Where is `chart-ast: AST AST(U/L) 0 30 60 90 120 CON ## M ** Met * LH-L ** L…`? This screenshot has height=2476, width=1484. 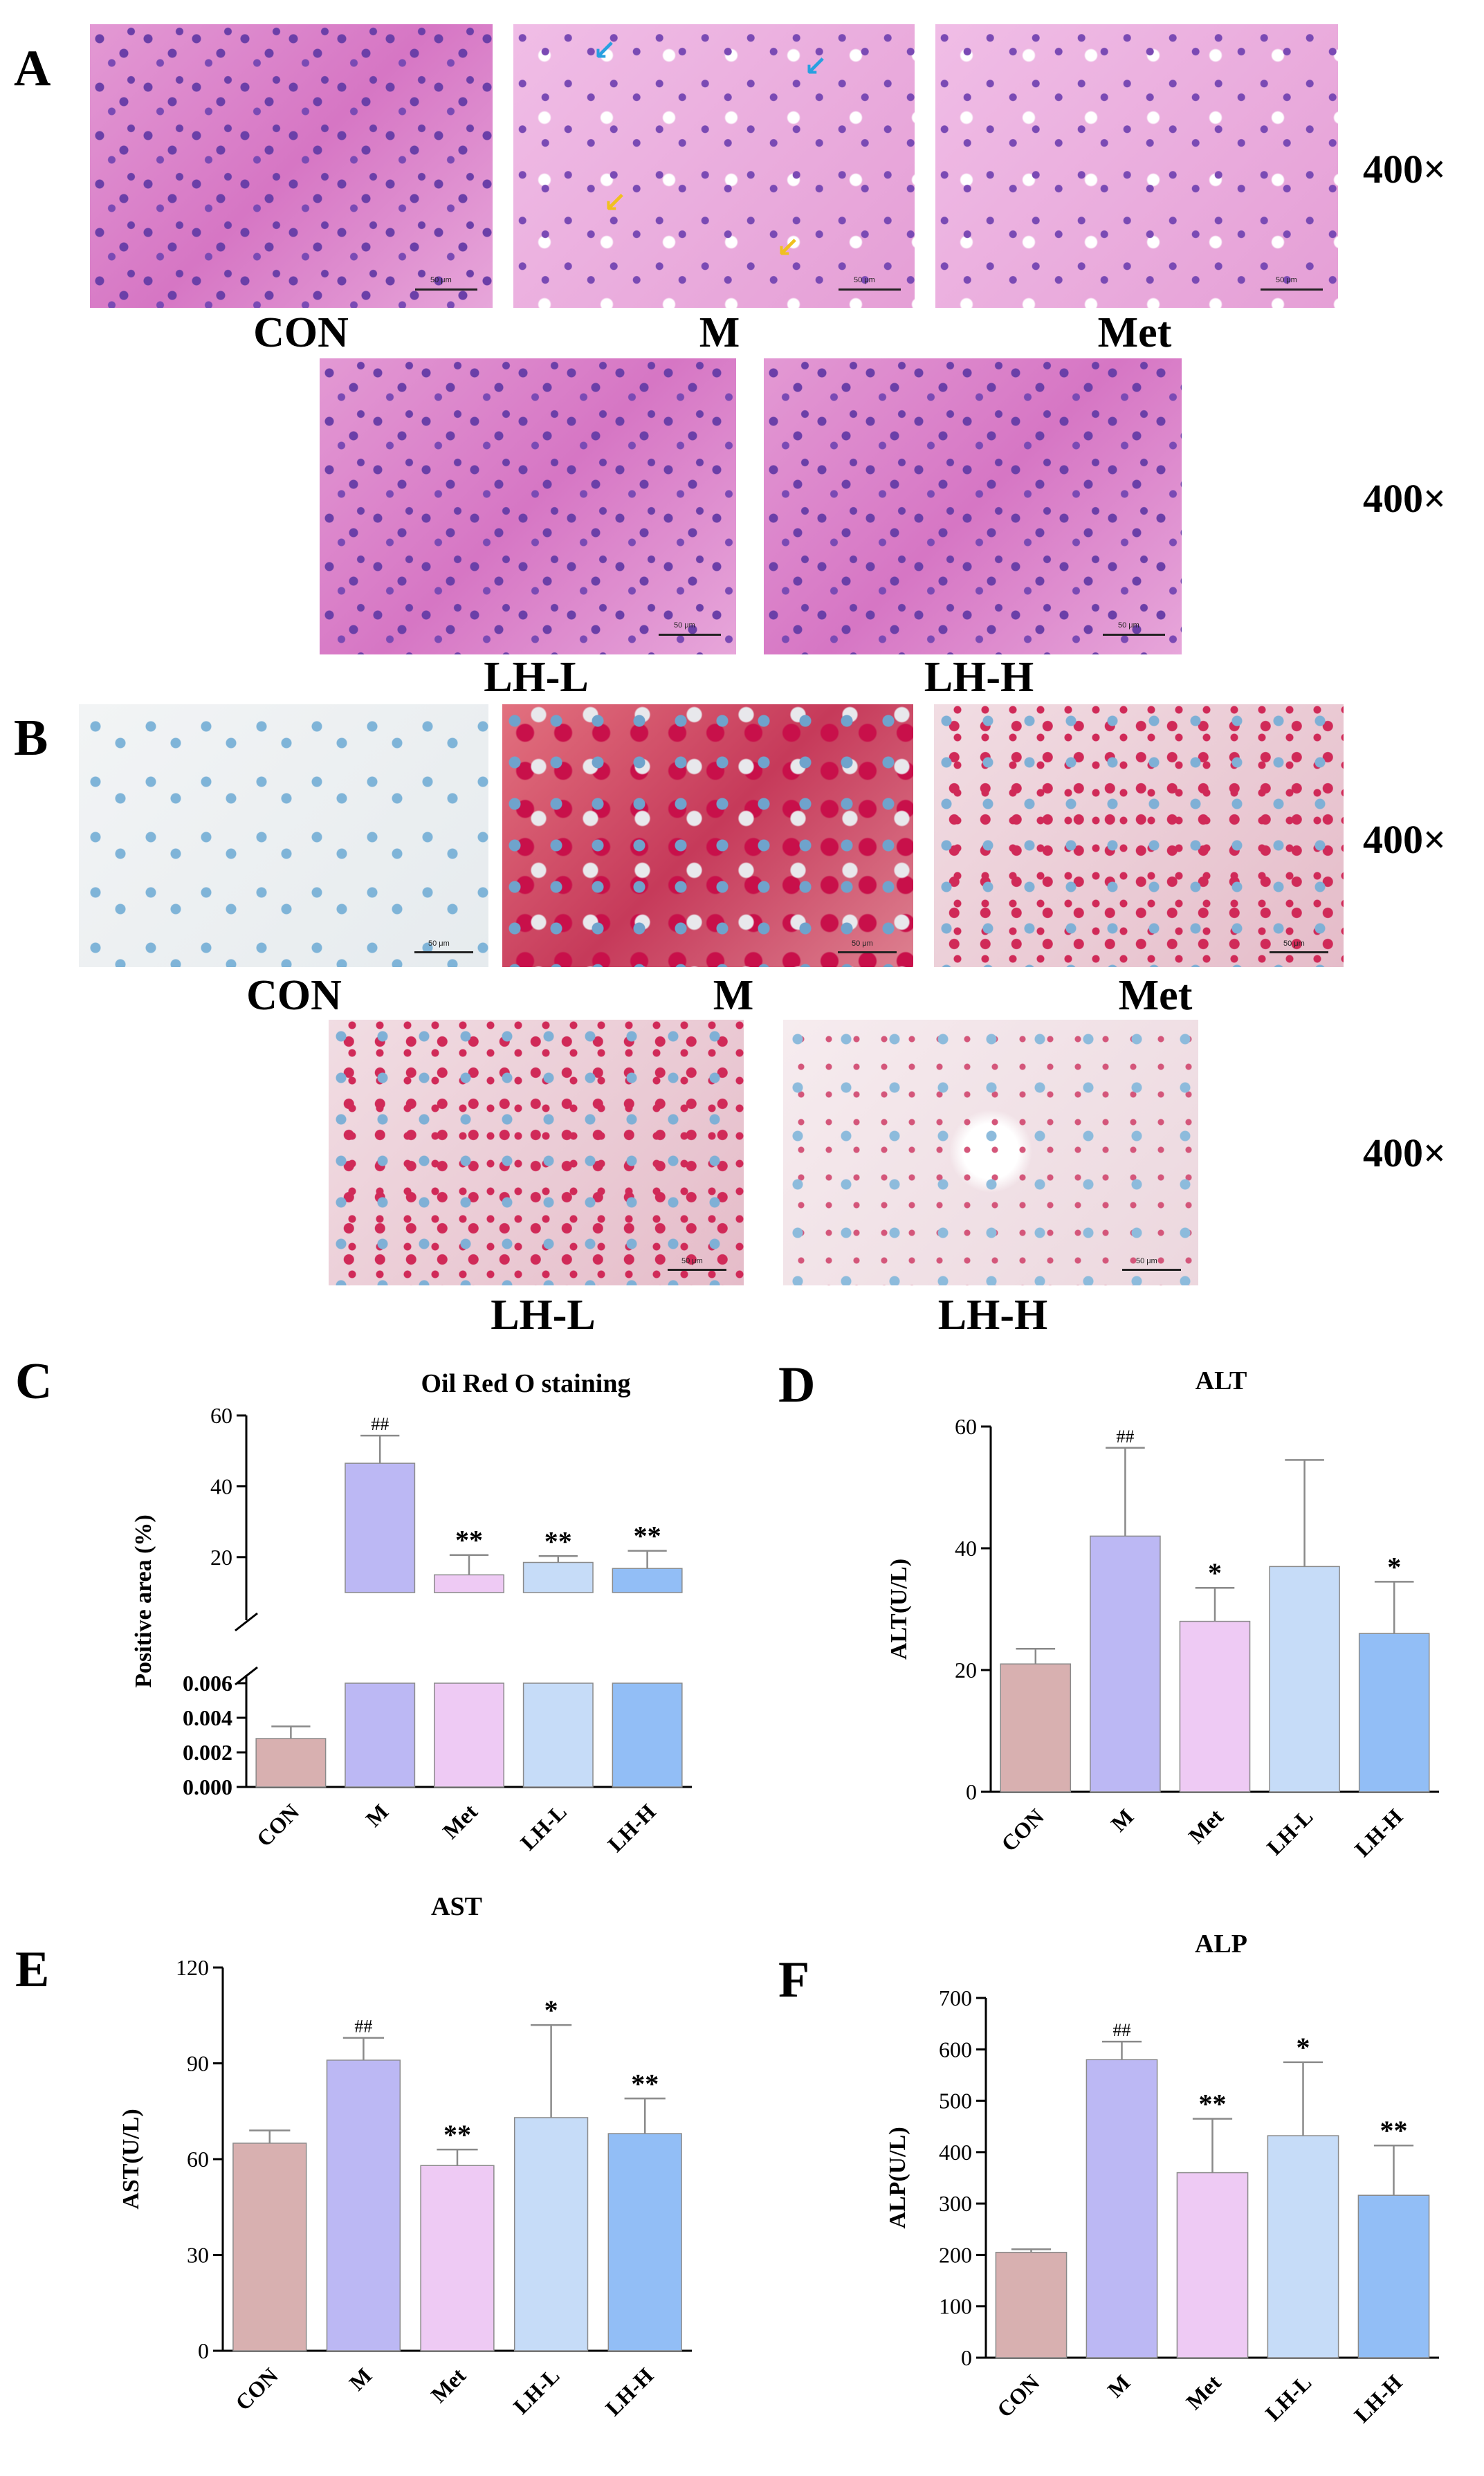 chart-ast: AST AST(U/L) 0 30 60 90 120 CON ## M ** Met * LH-L ** L… is located at coordinates (405, 2156).